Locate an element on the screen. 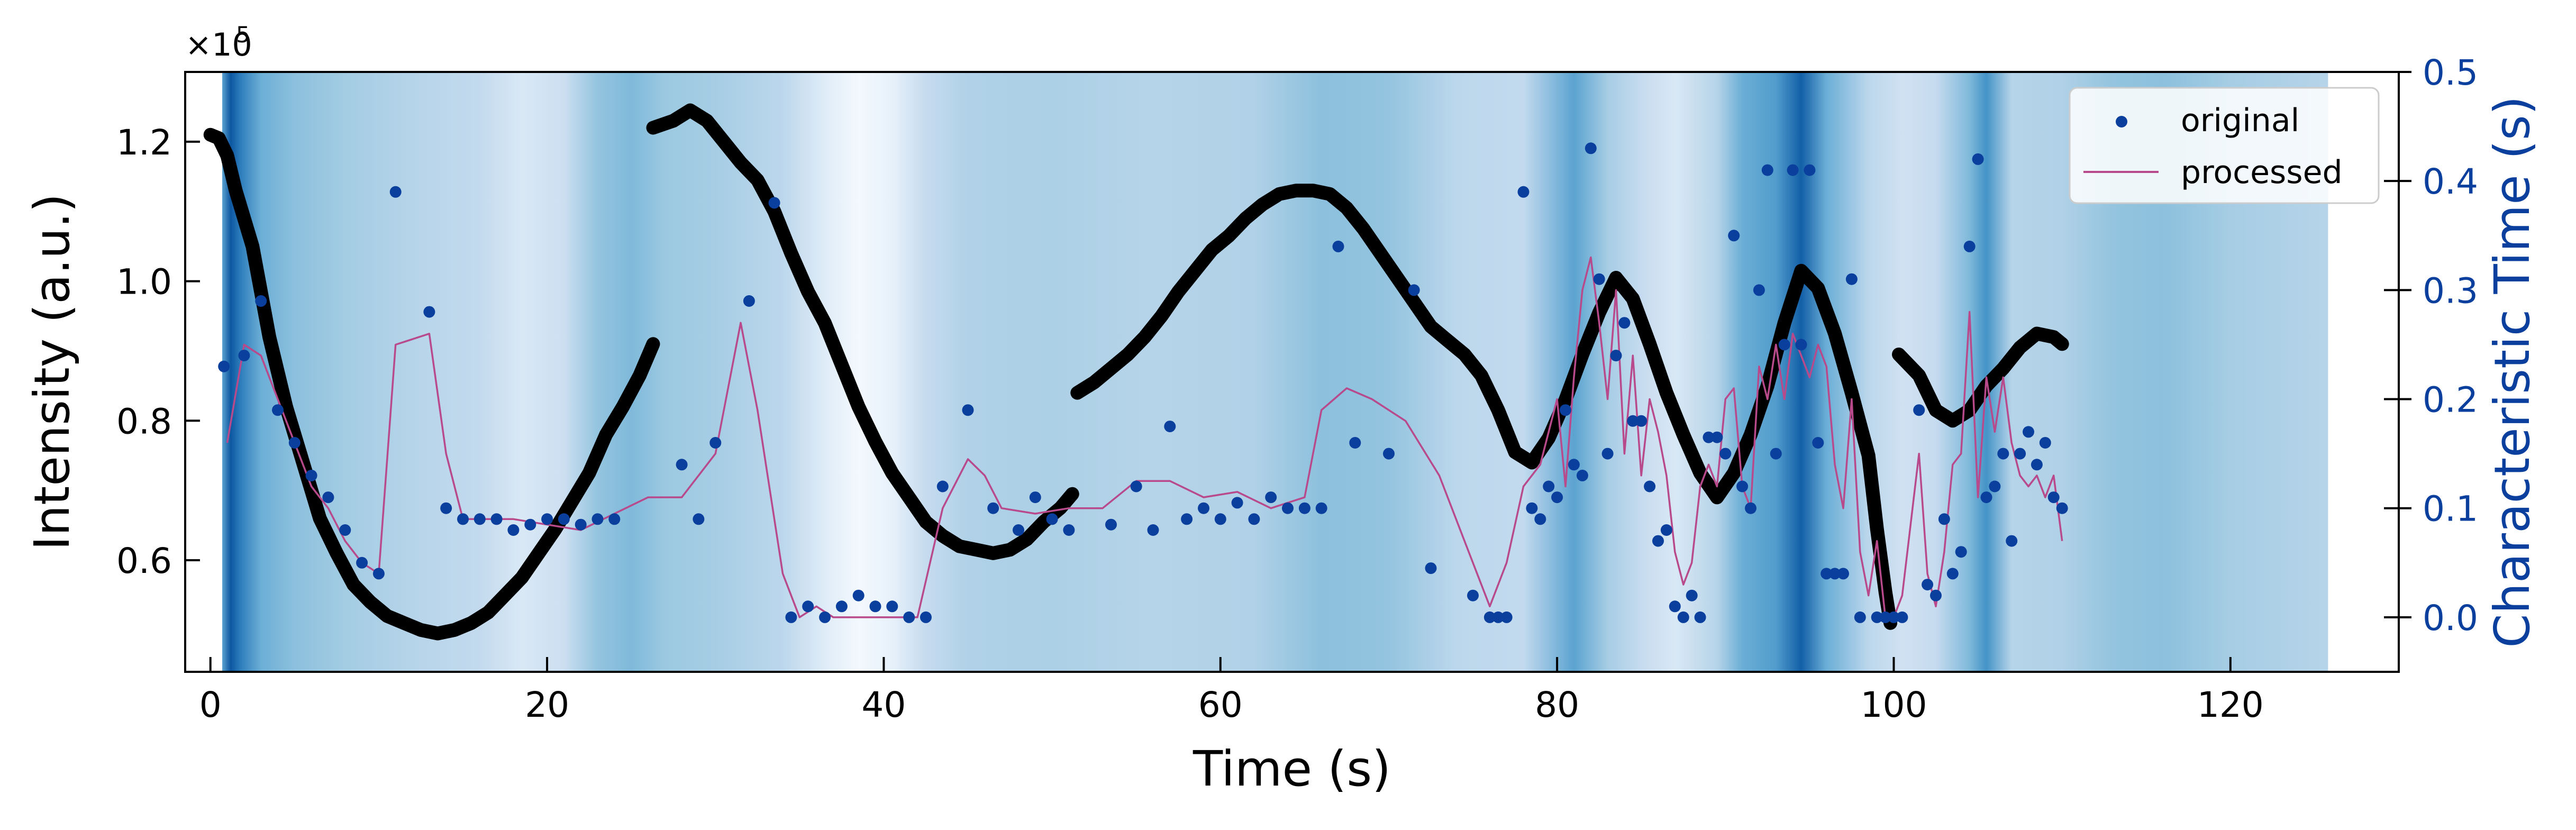  x-tick-label: 80 is located at coordinates (1557, 705).